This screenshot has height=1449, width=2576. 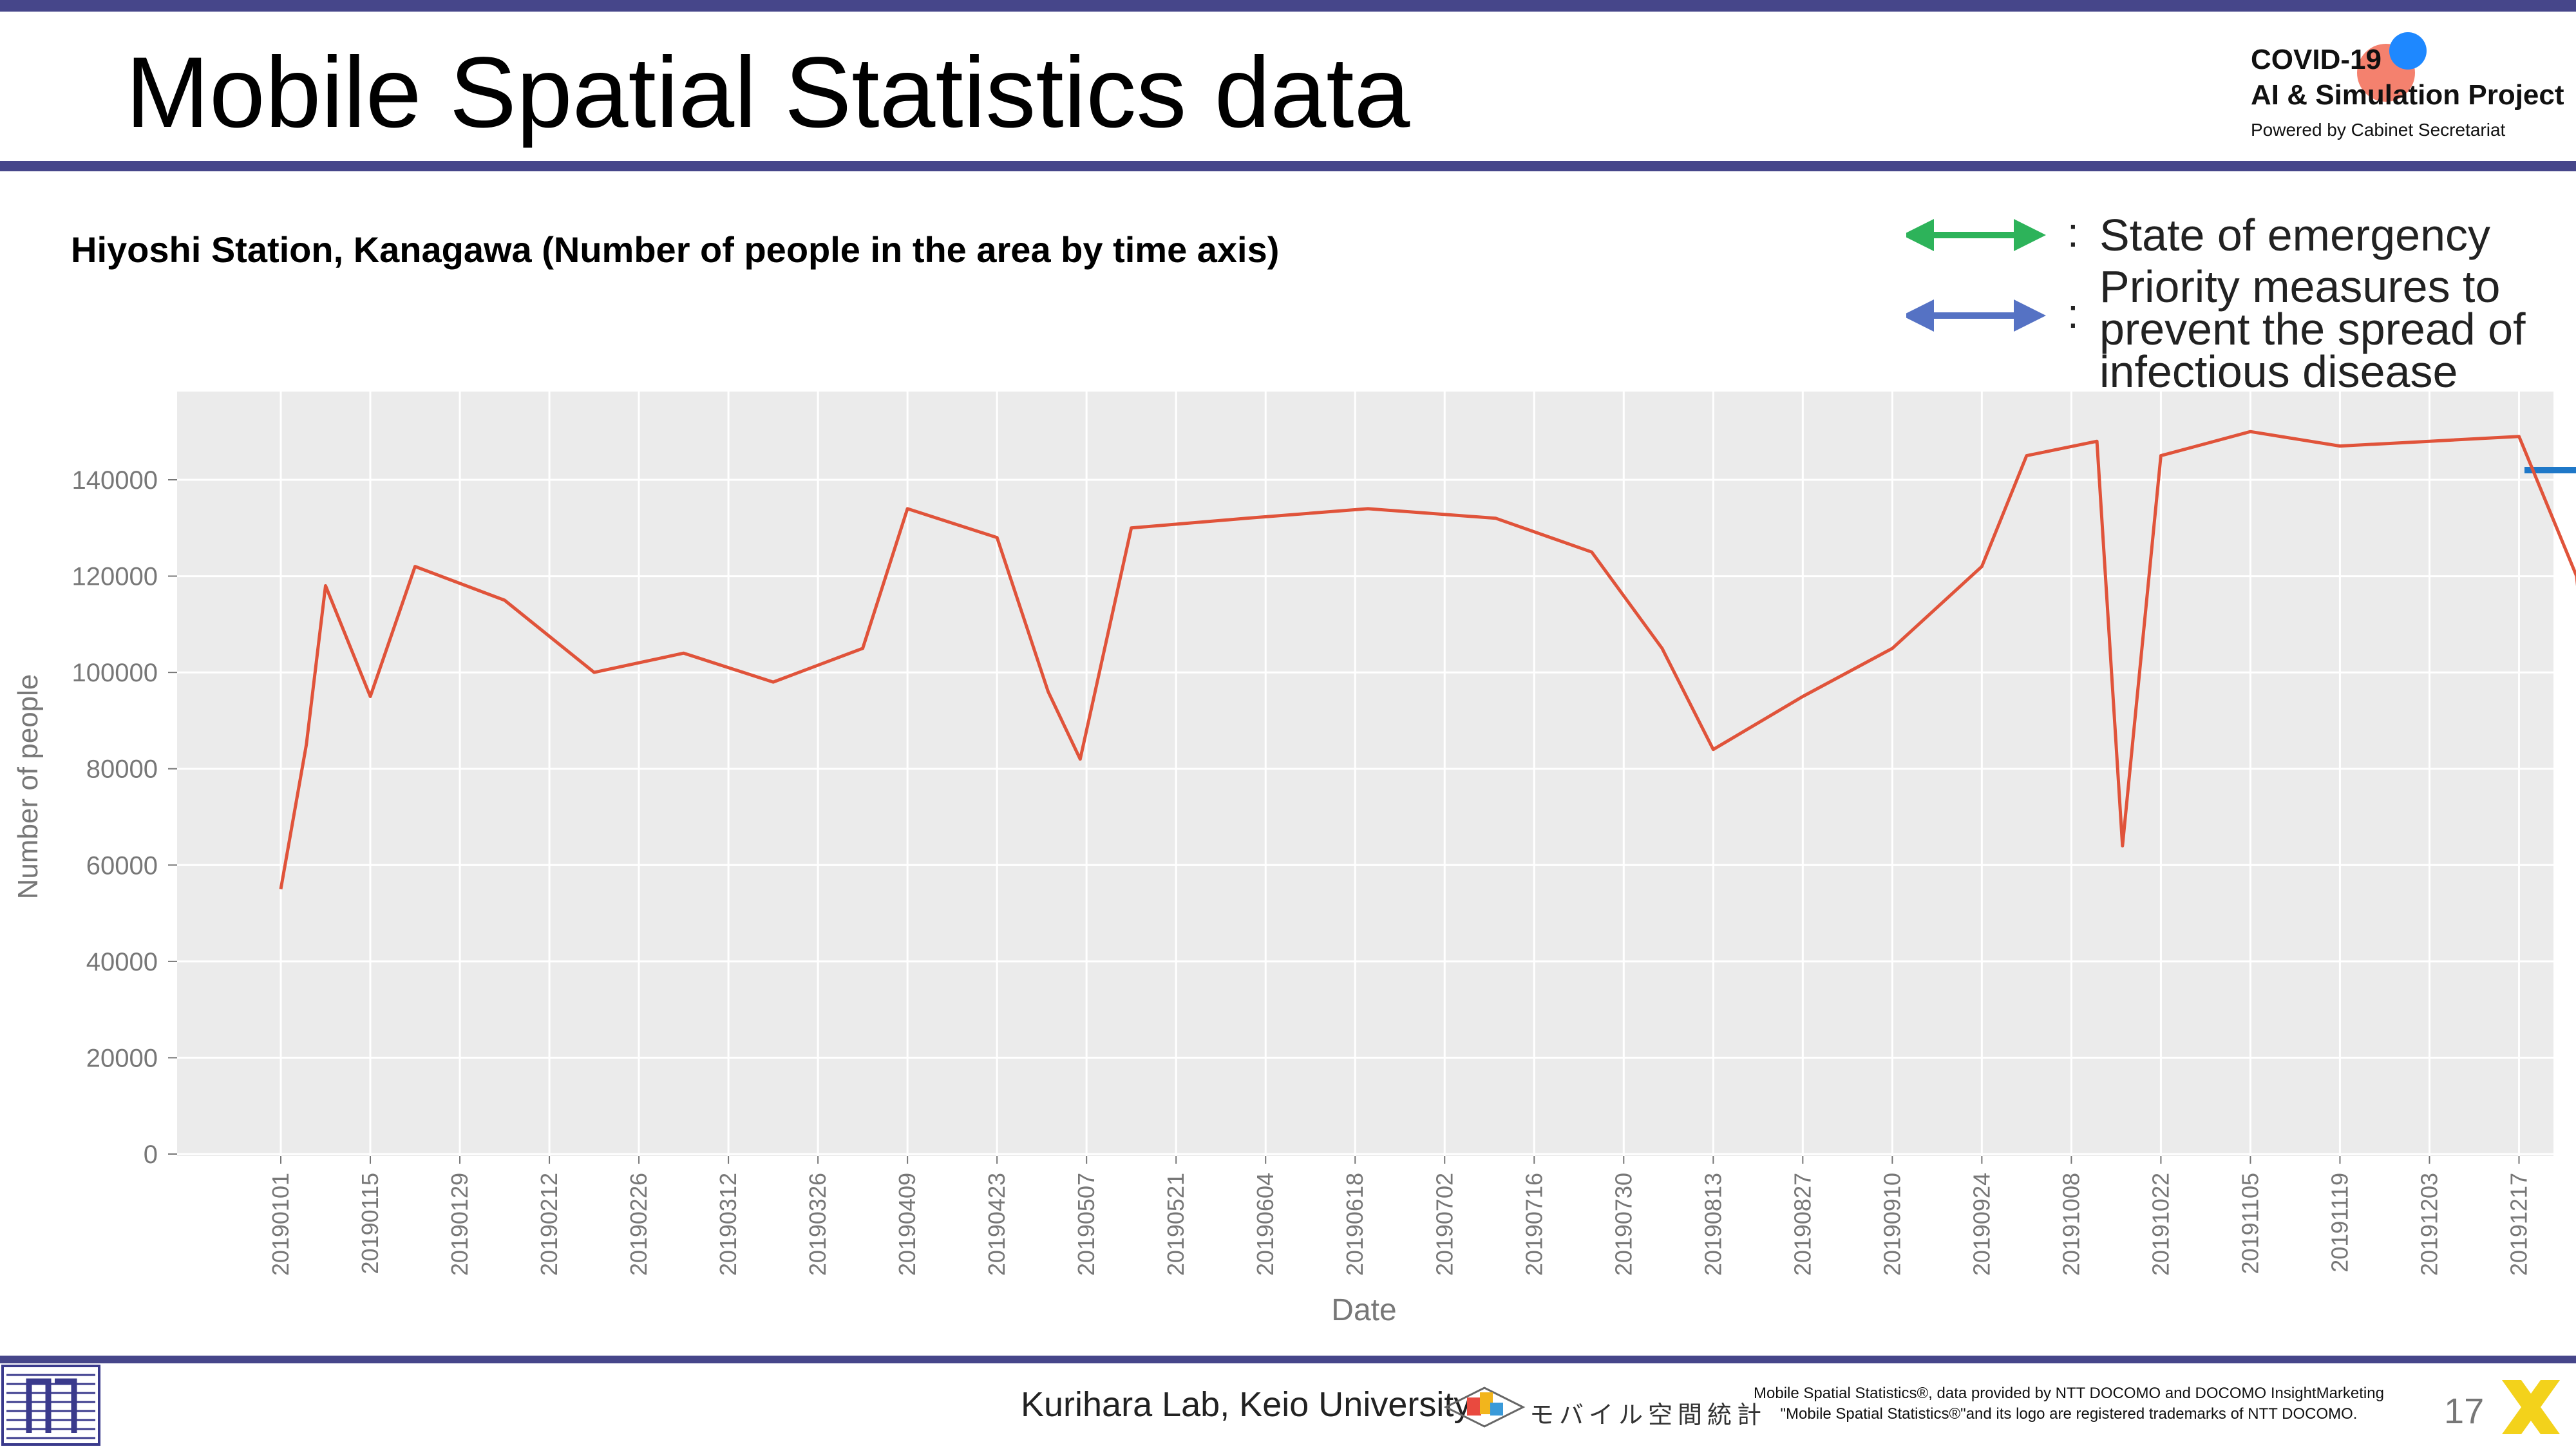 I want to click on brand-line-3: Powered by Cabinet Secretariat, so click(x=2378, y=130).